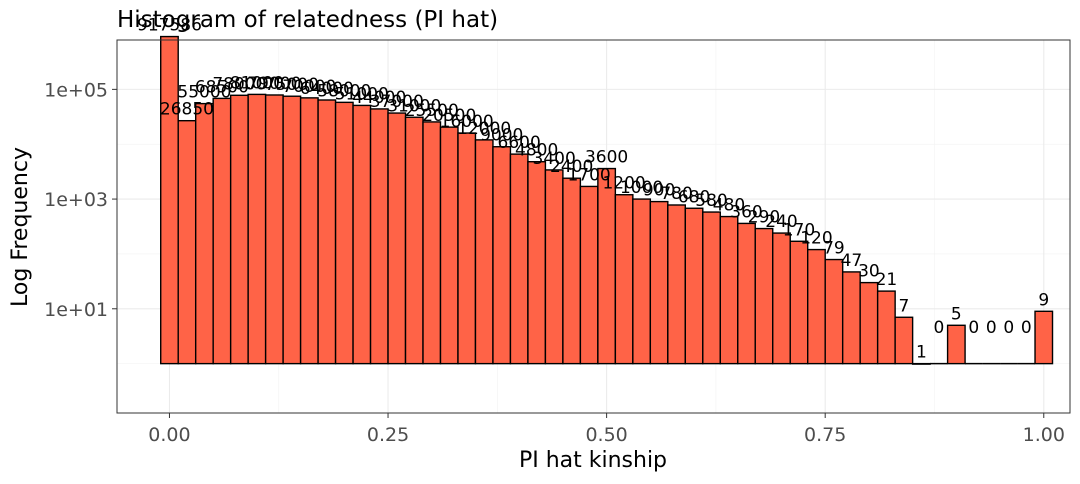 Image resolution: width=1080 pixels, height=484 pixels. I want to click on chart-title: Histogram of relatedness (PI hat), so click(307, 20).